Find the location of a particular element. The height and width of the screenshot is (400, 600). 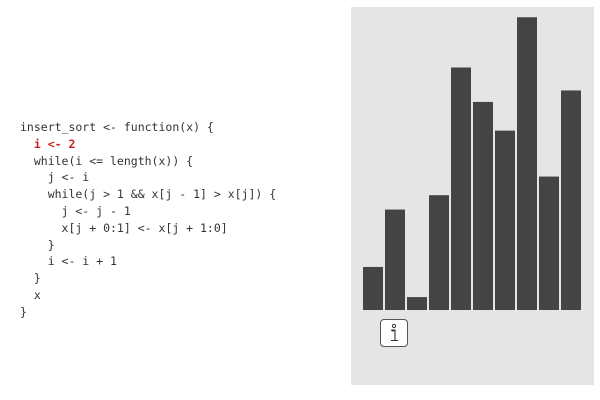

code-line: j <- j - 1 is located at coordinates (75, 210).